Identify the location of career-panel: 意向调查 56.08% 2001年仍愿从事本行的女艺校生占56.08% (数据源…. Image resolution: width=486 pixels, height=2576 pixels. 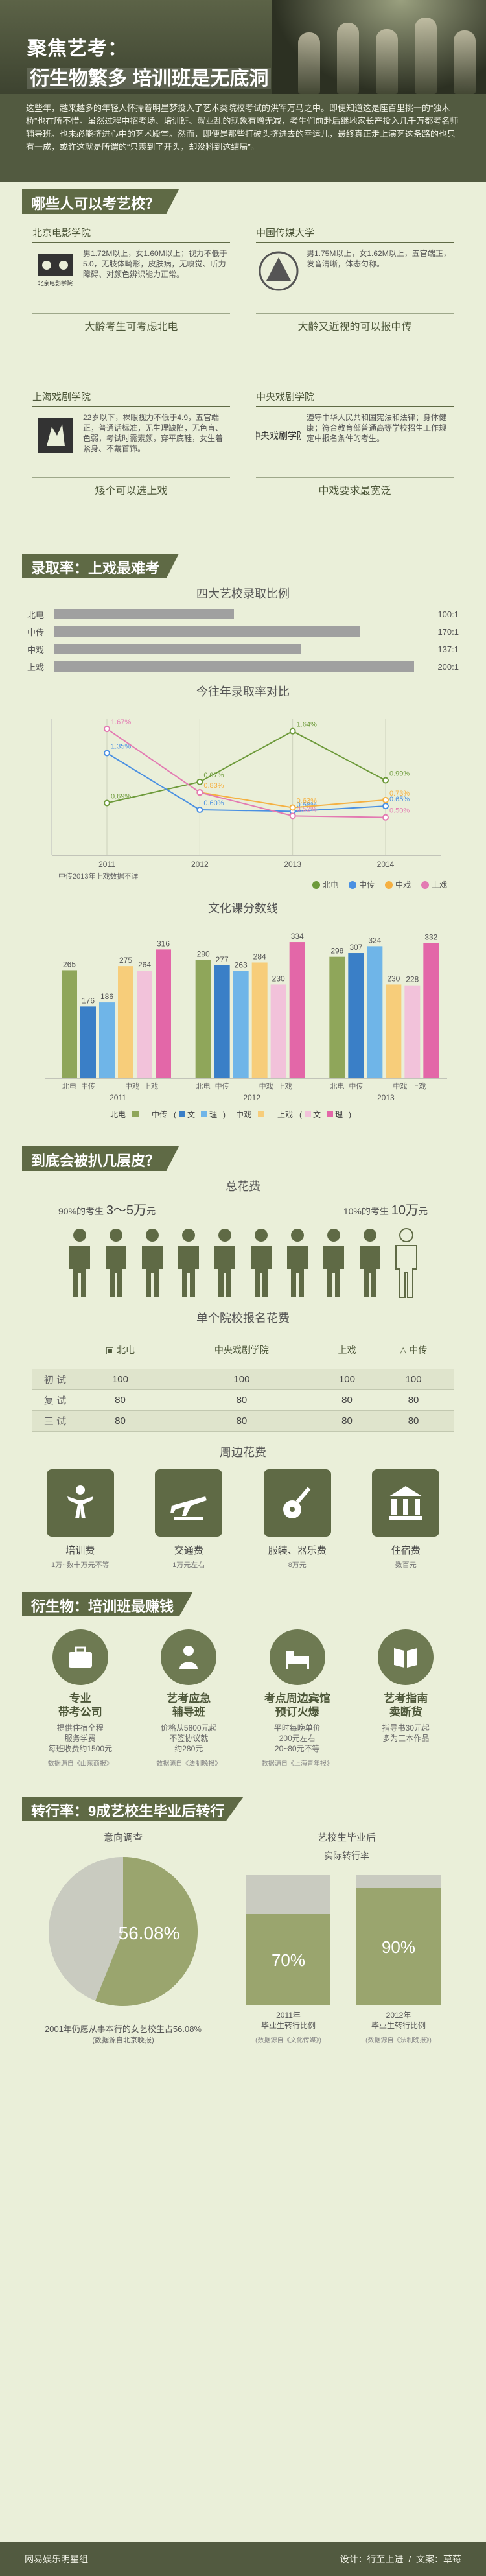
(243, 1964).